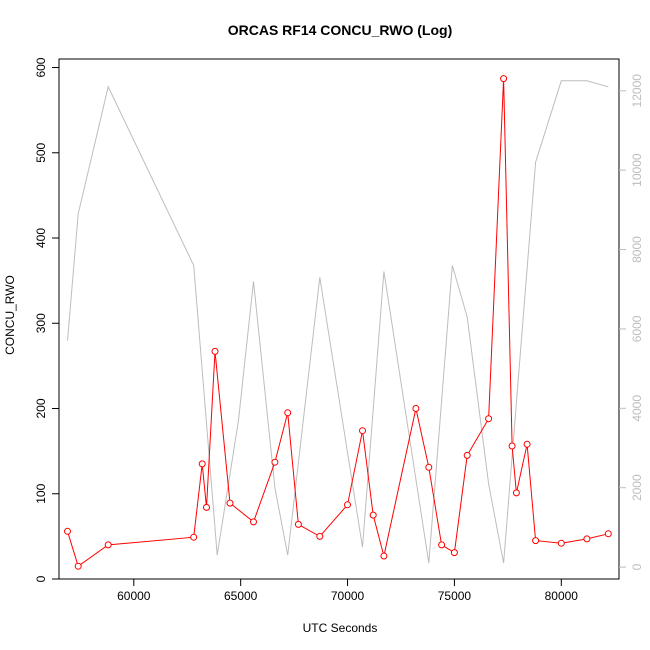  What do you see at coordinates (41, 152) in the screenshot?
I see `y-tick-label: 500` at bounding box center [41, 152].